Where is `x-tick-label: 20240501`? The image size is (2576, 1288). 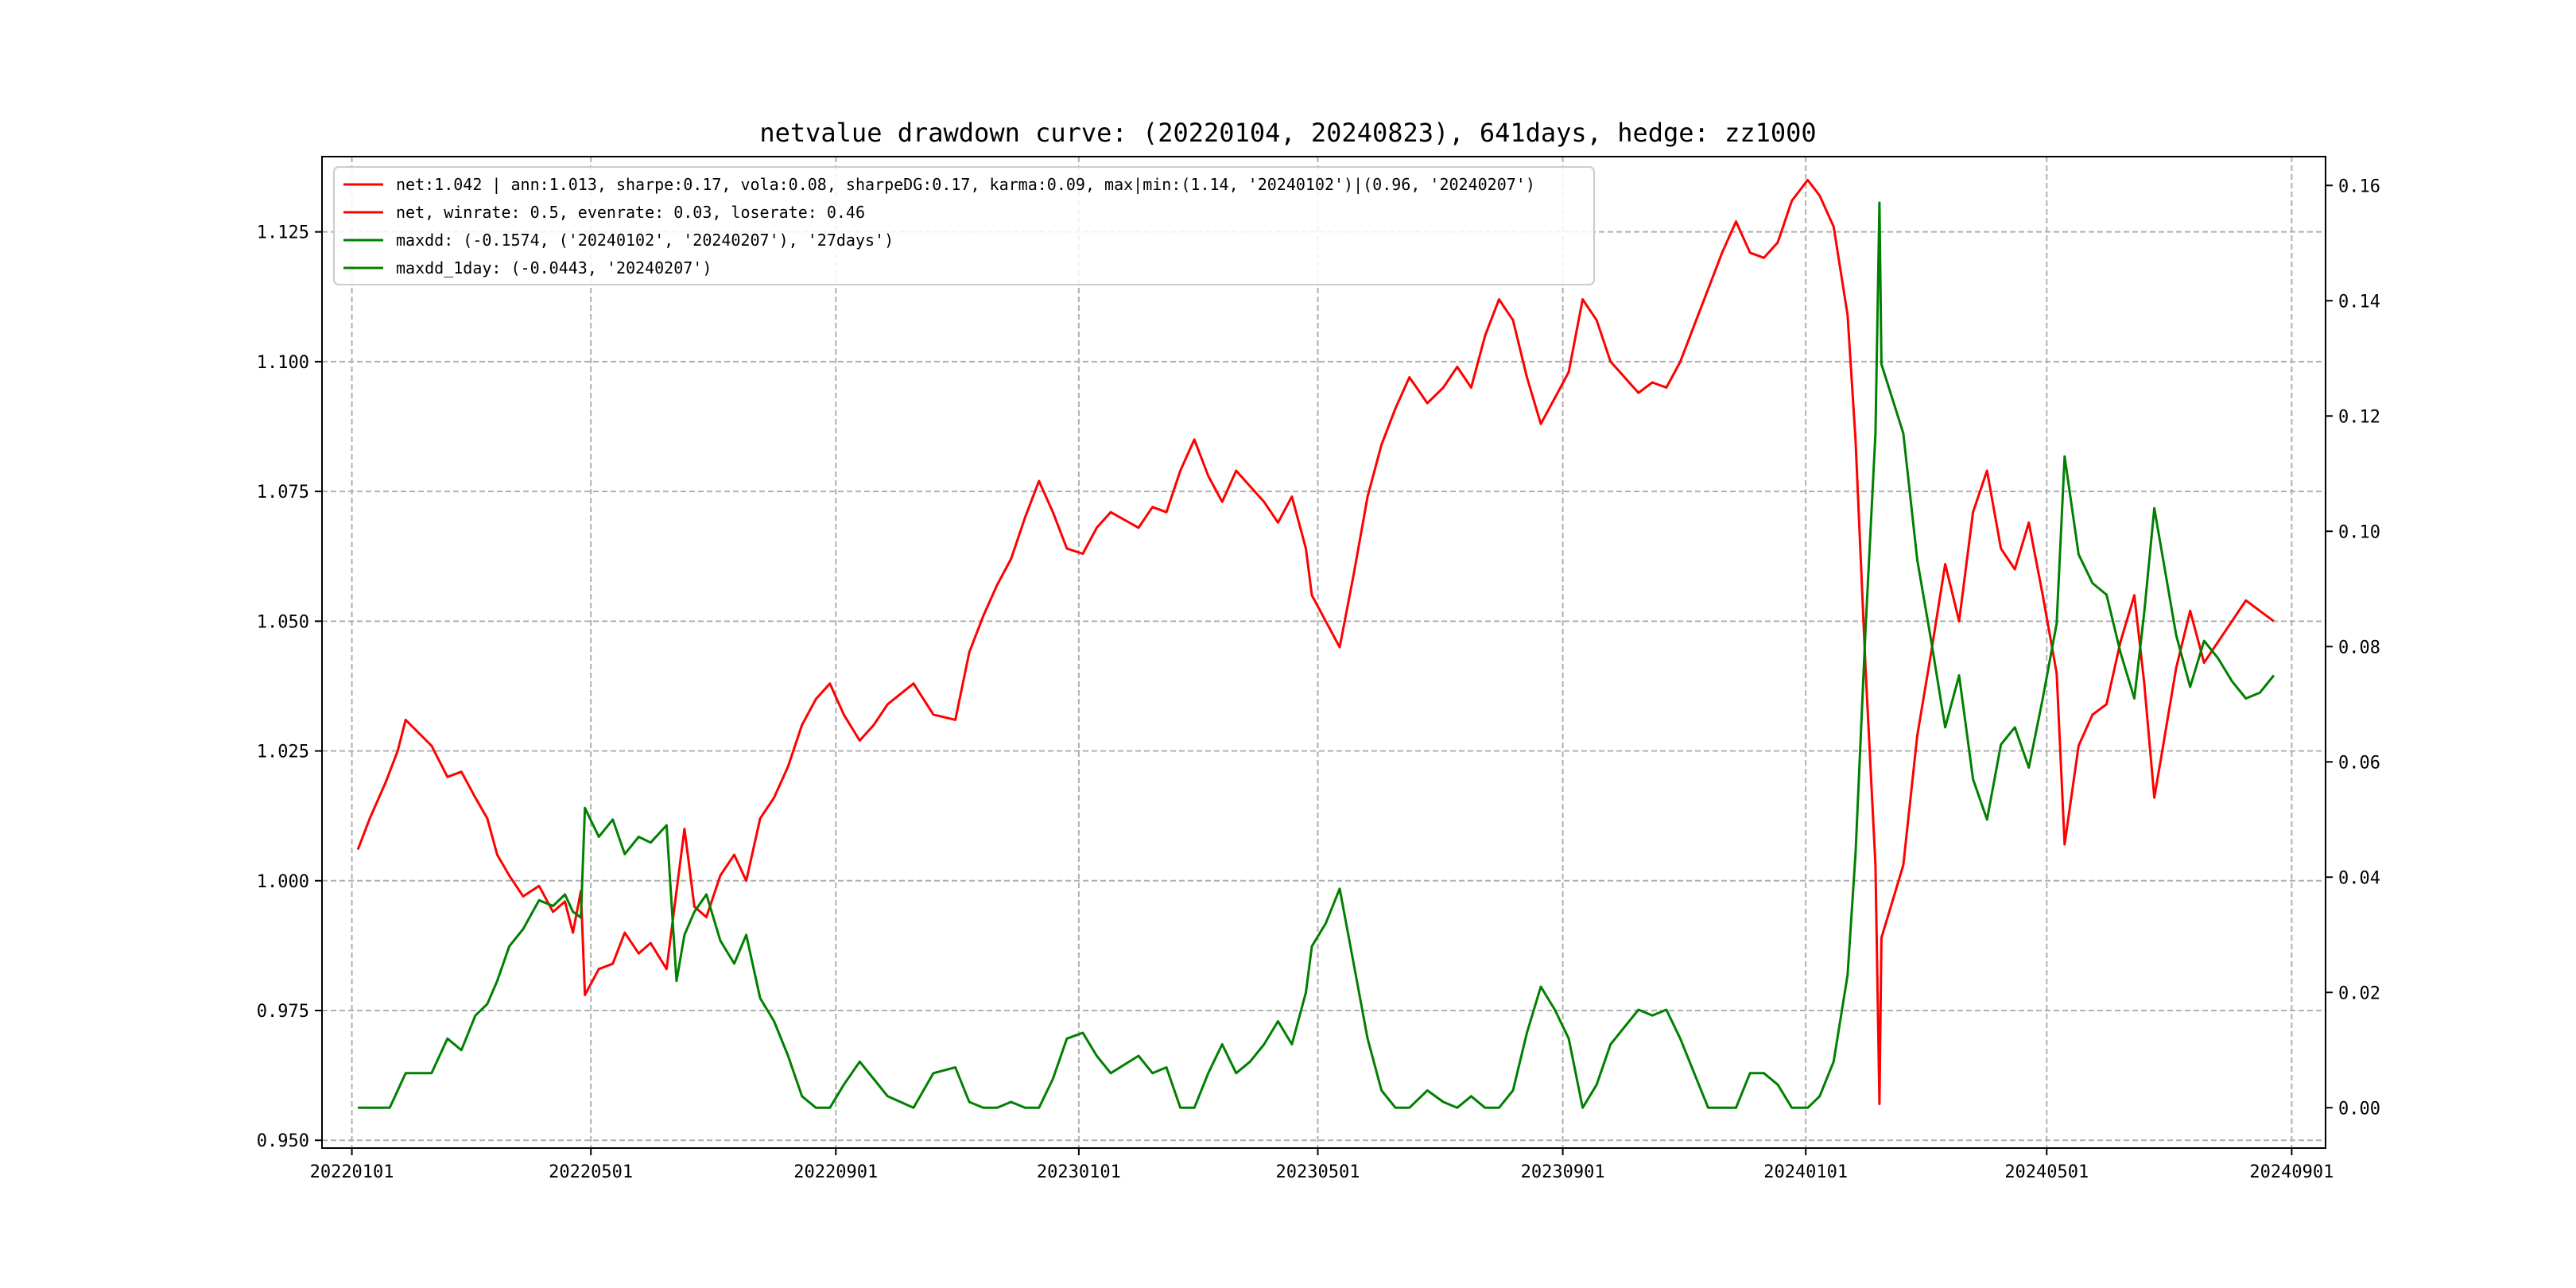
x-tick-label: 20240501 is located at coordinates (2047, 1172).